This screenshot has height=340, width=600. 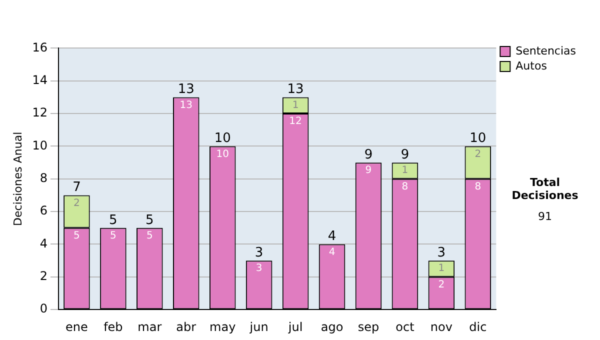 I want to click on x-tick-label: nov, so click(x=441, y=327).